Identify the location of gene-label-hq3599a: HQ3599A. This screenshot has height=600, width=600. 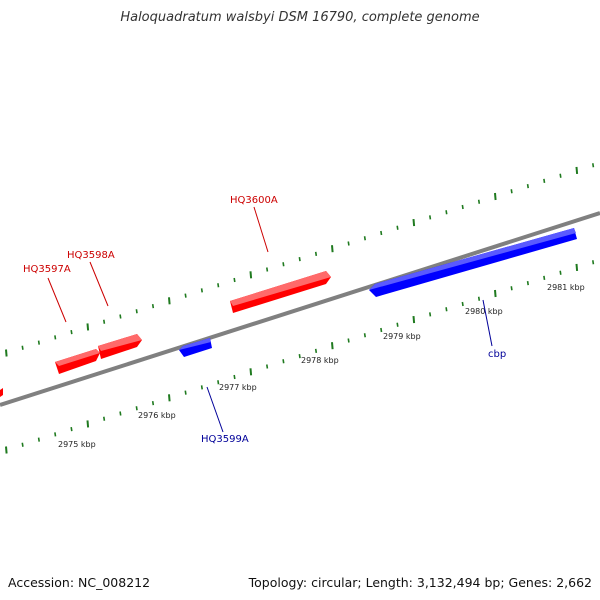
(225, 439).